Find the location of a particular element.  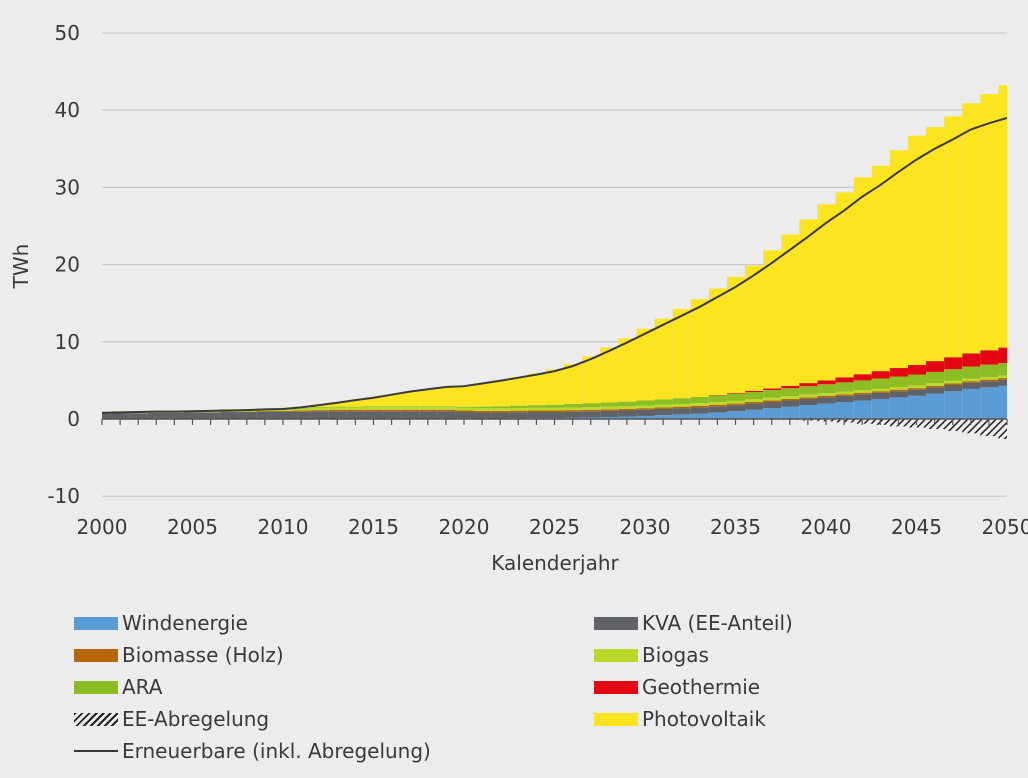

legend-label: EE-Abregelung is located at coordinates (196, 719).